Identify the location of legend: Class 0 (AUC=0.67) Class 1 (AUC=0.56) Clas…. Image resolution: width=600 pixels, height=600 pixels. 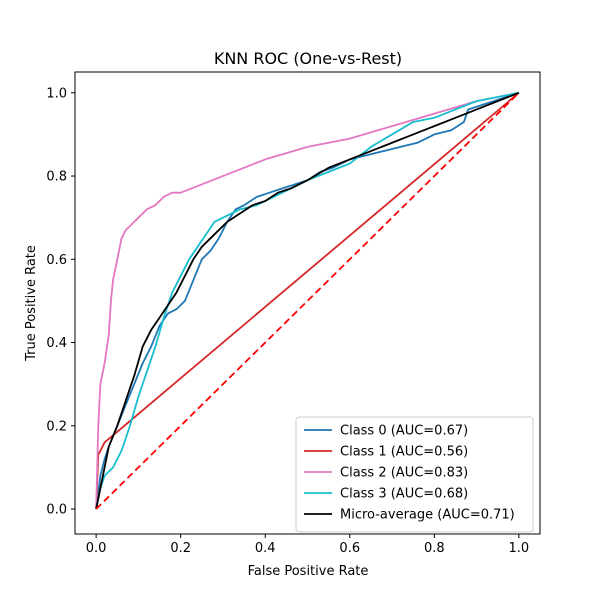
(414, 474).